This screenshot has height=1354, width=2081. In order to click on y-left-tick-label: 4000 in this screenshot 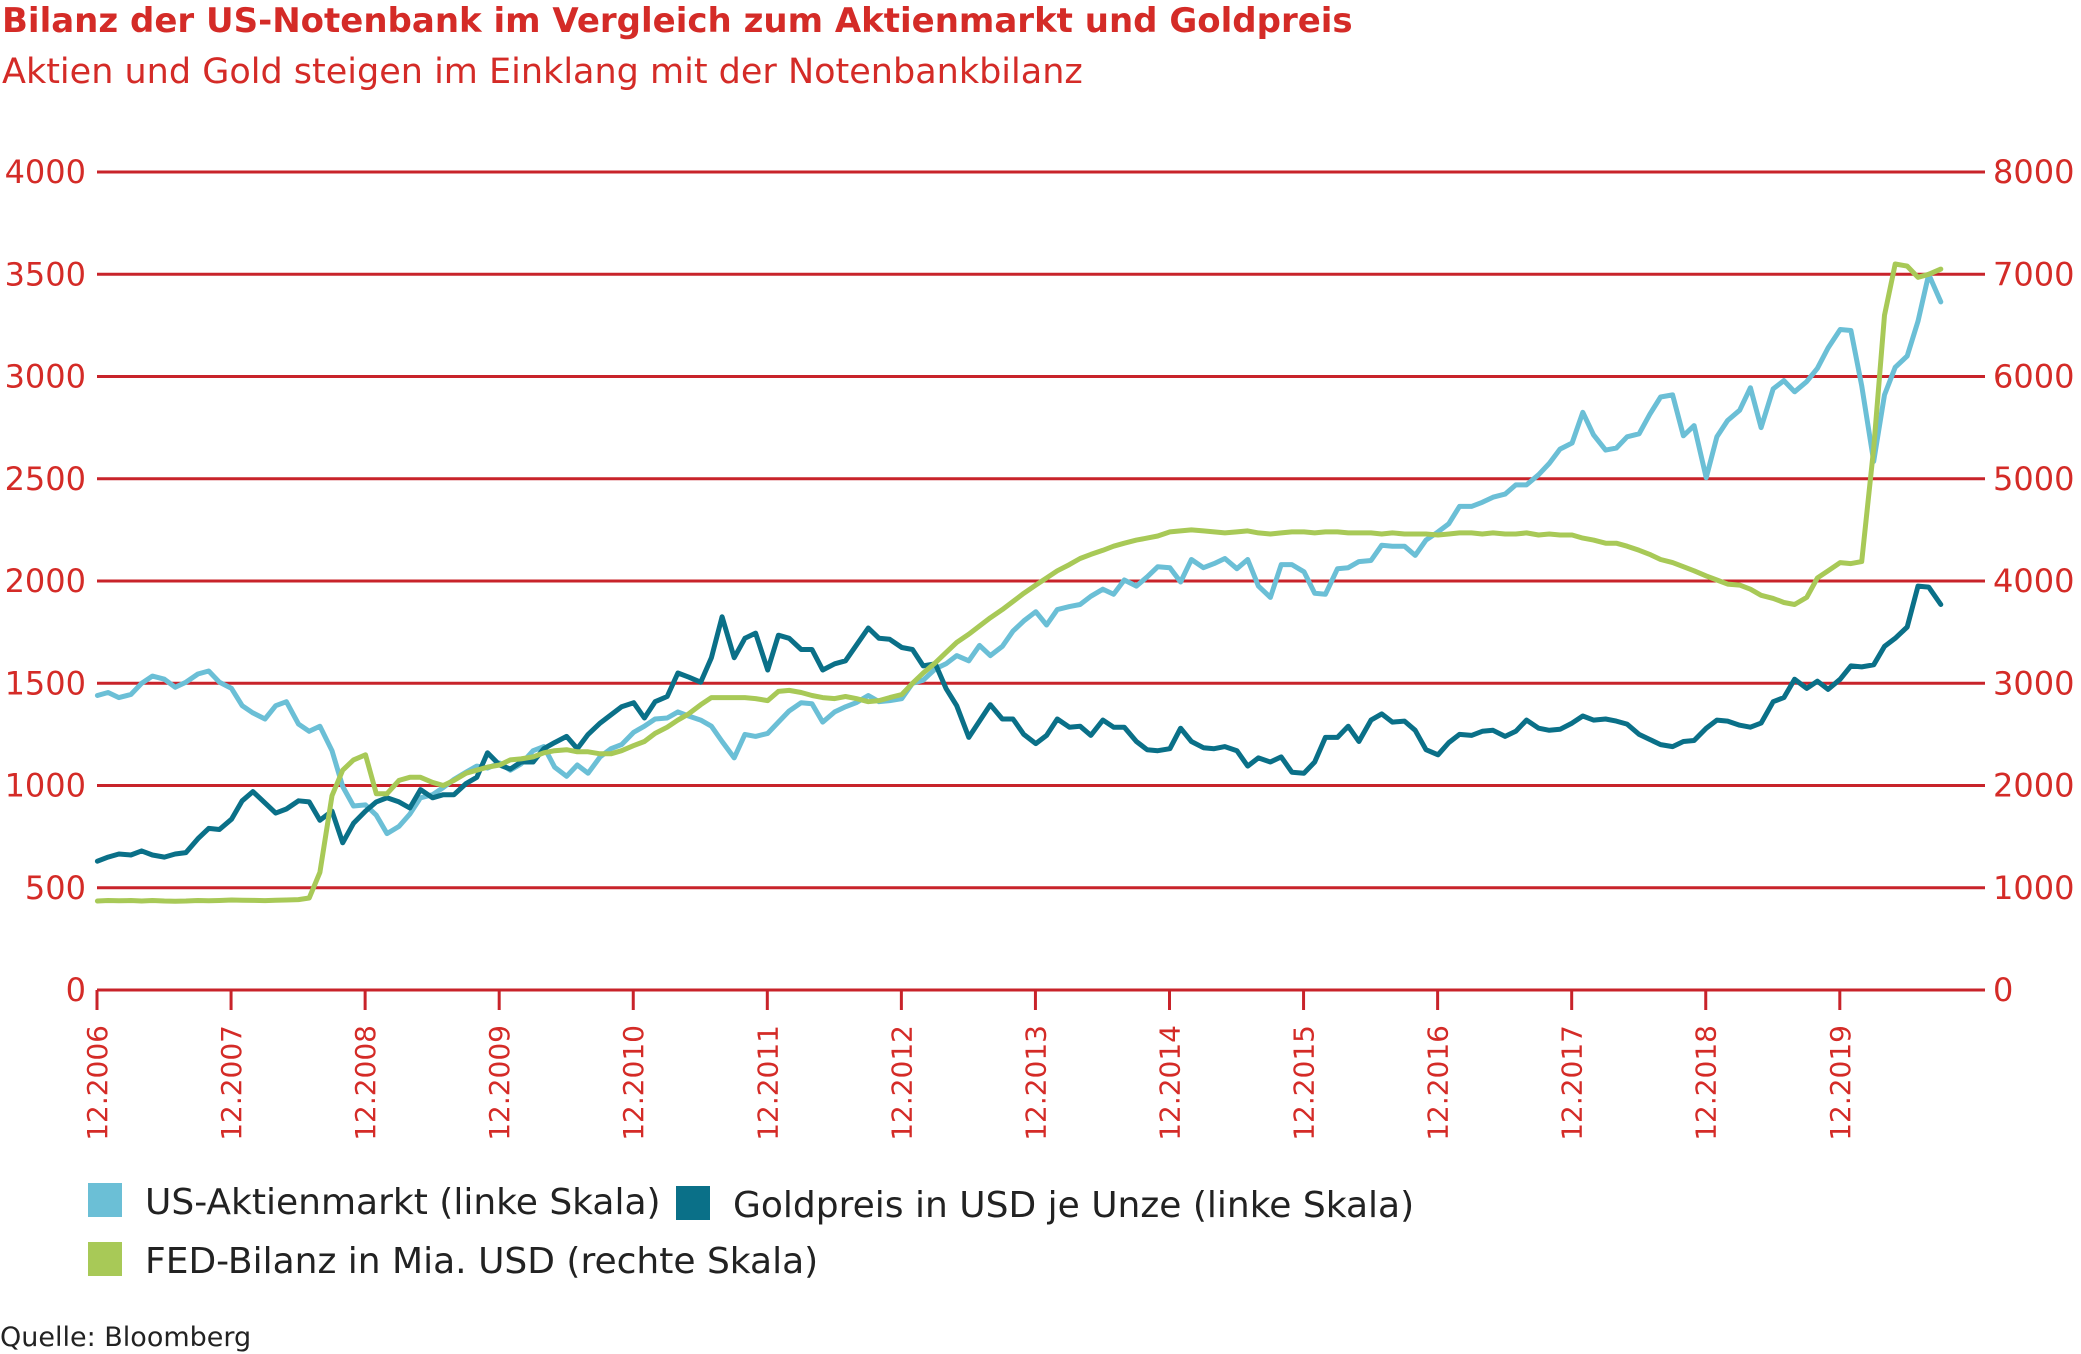, I will do `click(45, 172)`.